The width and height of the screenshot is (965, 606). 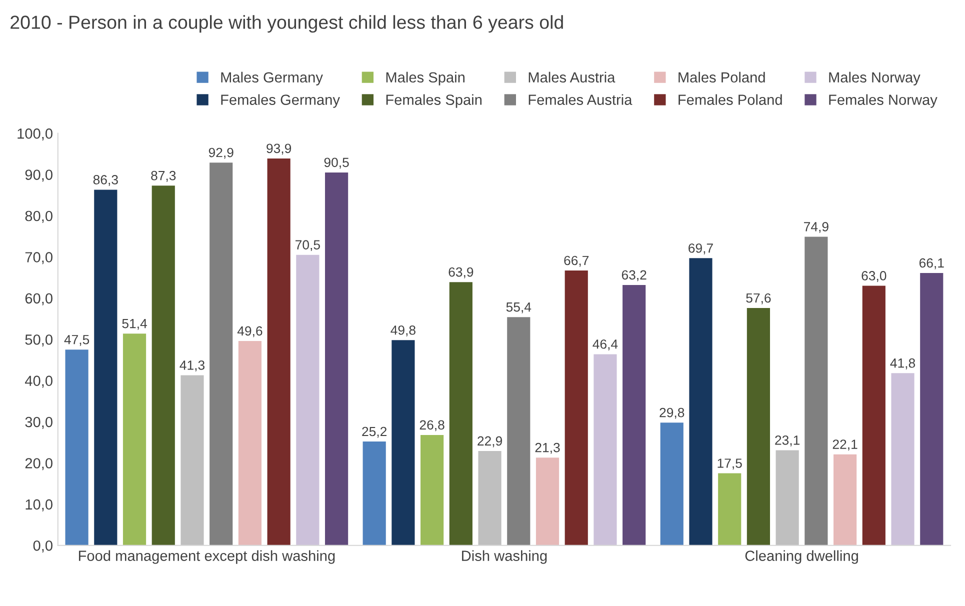 I want to click on y-tick-label: 80,0, so click(x=38, y=216).